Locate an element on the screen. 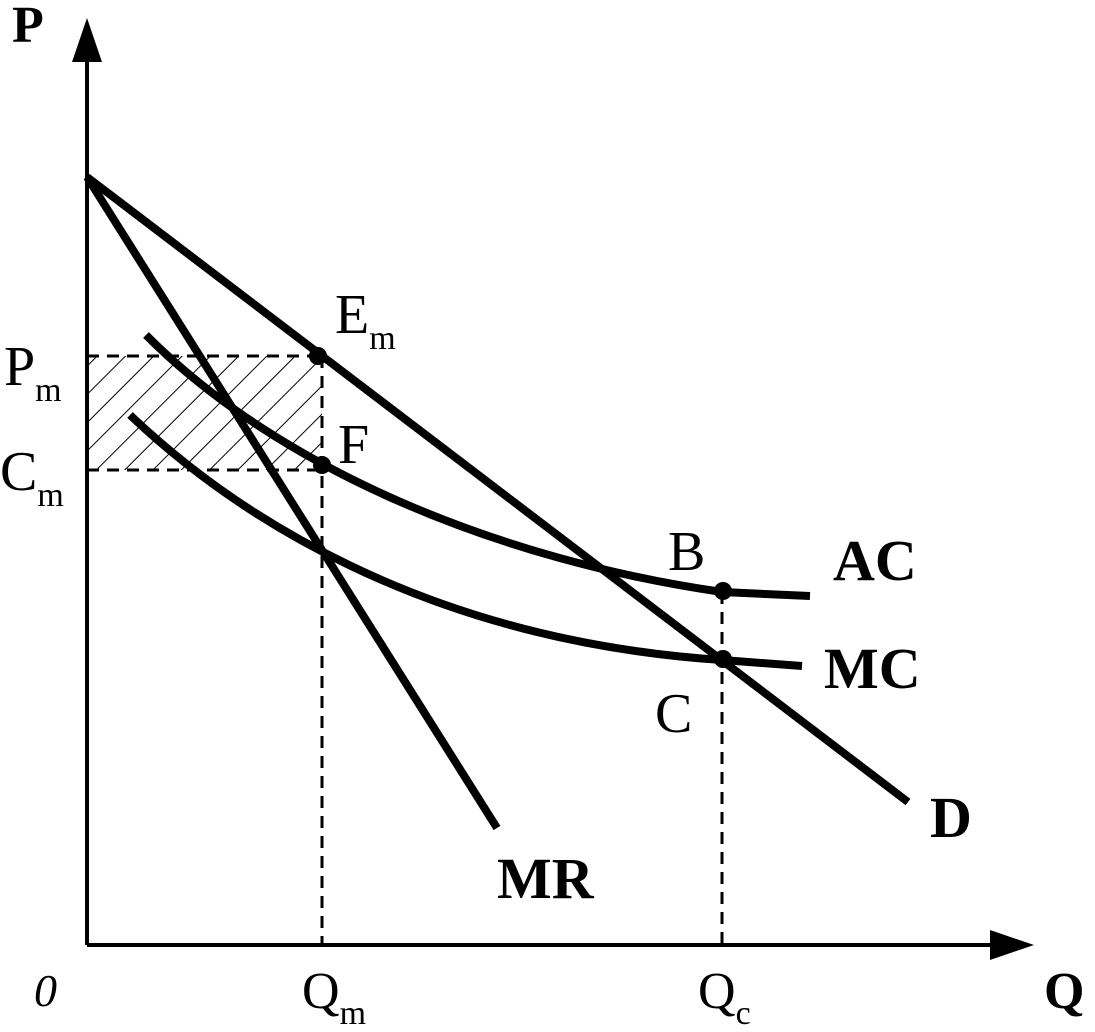  y-axis-label: P is located at coordinates (28, 27).